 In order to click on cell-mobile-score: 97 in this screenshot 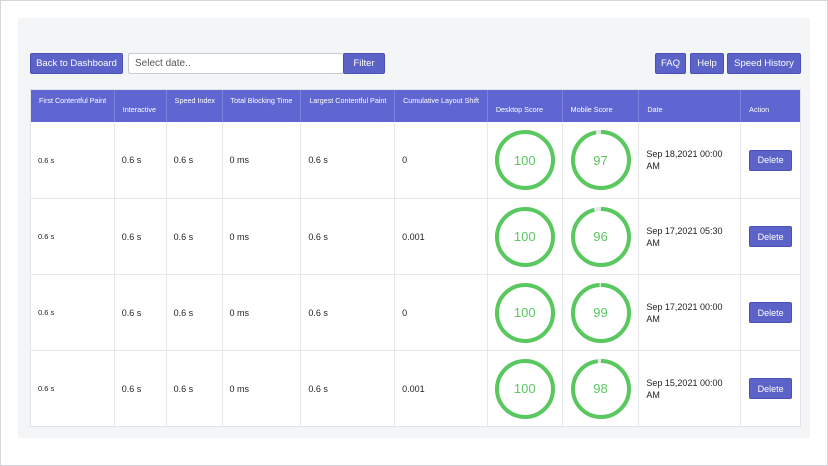, I will do `click(601, 160)`.